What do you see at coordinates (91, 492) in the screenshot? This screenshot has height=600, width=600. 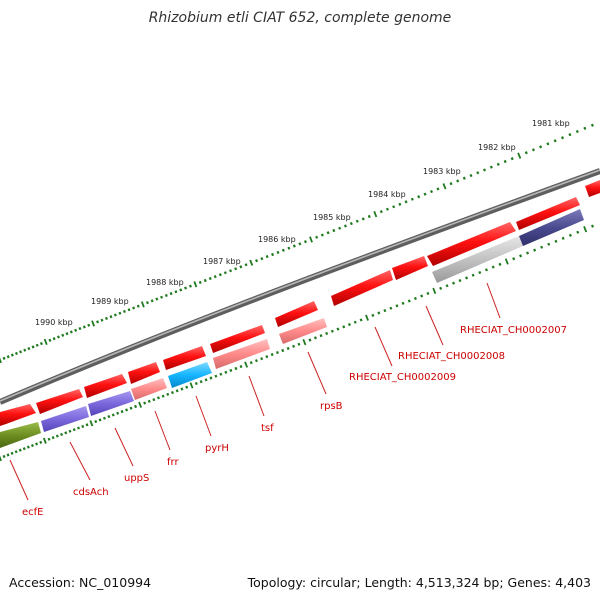 I see `gene-label-cdsAch: cdsAch` at bounding box center [91, 492].